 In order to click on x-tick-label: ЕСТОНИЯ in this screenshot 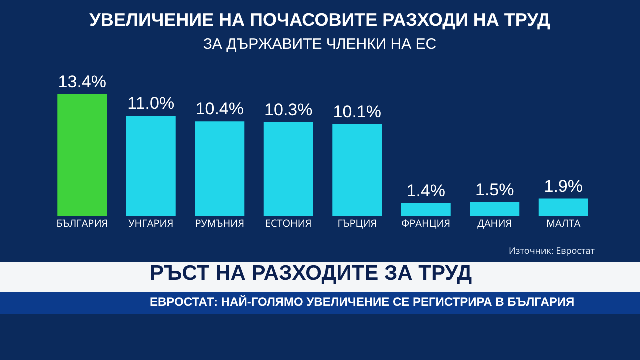, I will do `click(288, 223)`.